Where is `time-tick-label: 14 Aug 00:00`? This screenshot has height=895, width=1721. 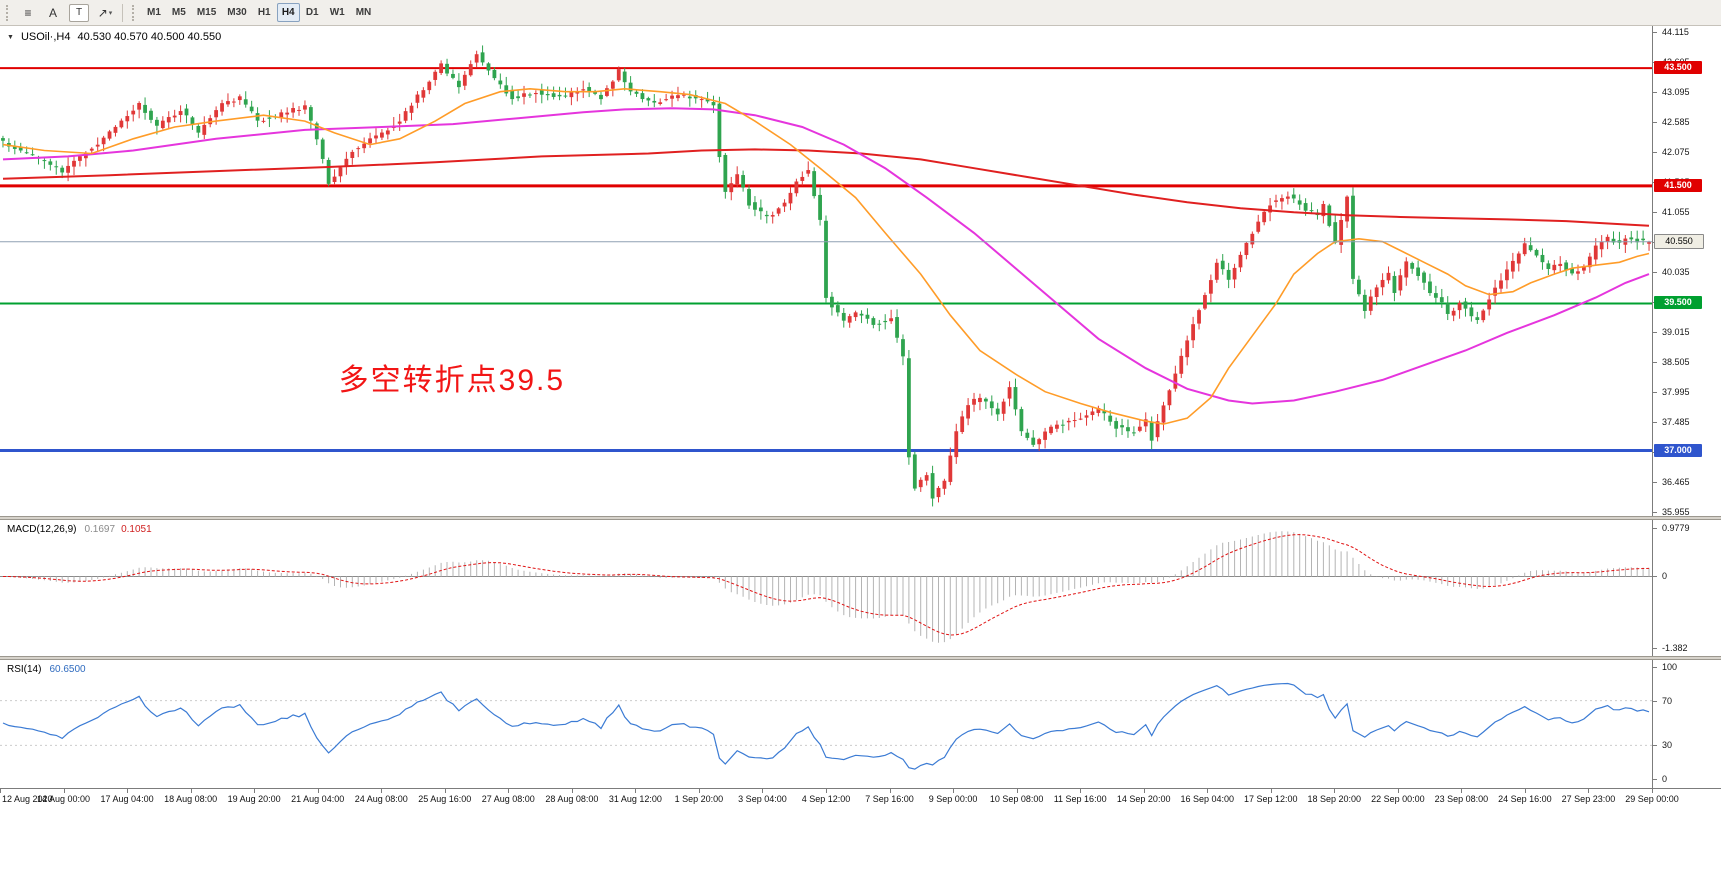 time-tick-label: 14 Aug 00:00 is located at coordinates (64, 799).